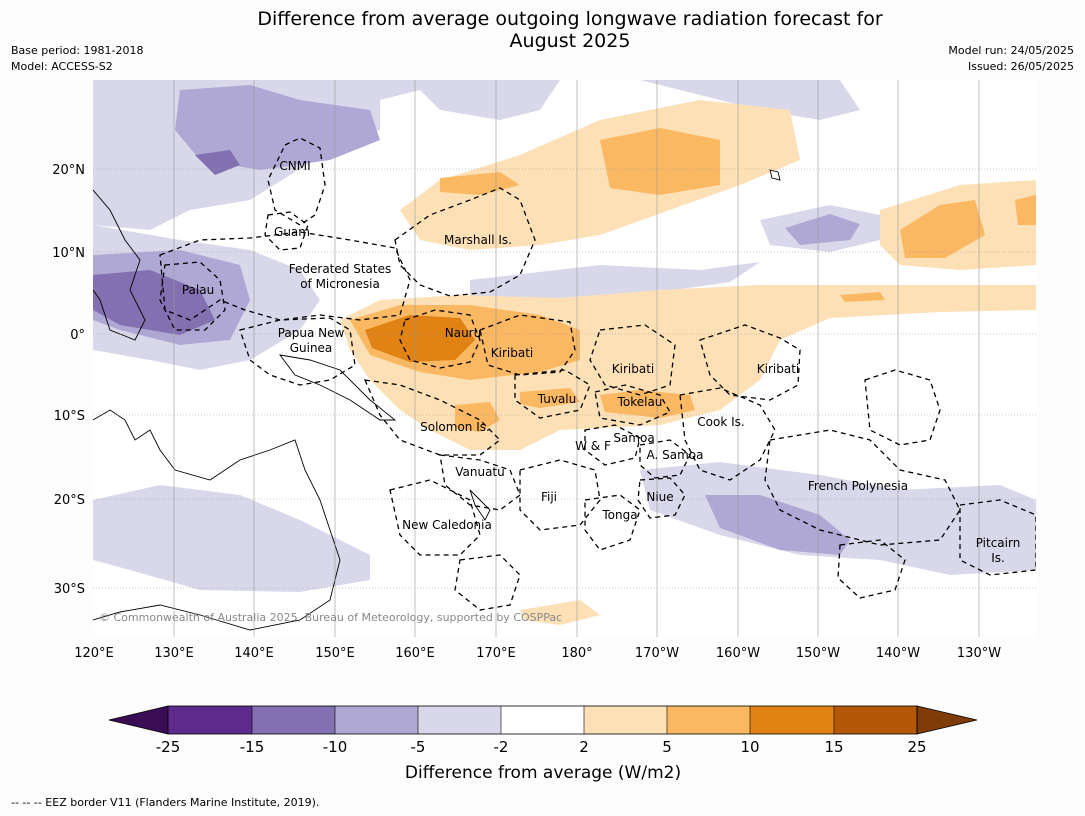  What do you see at coordinates (69, 500) in the screenshot?
I see `lat-tick-4: 20°S` at bounding box center [69, 500].